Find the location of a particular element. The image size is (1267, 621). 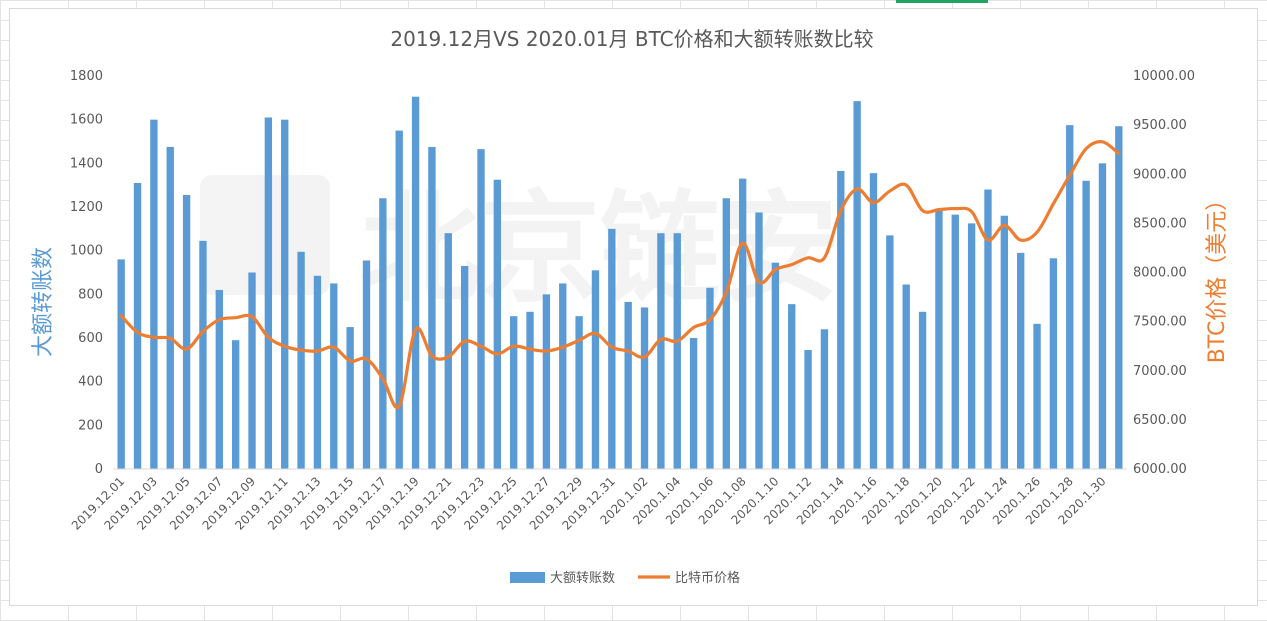

left-tick-label: 800 is located at coordinates (90, 294).